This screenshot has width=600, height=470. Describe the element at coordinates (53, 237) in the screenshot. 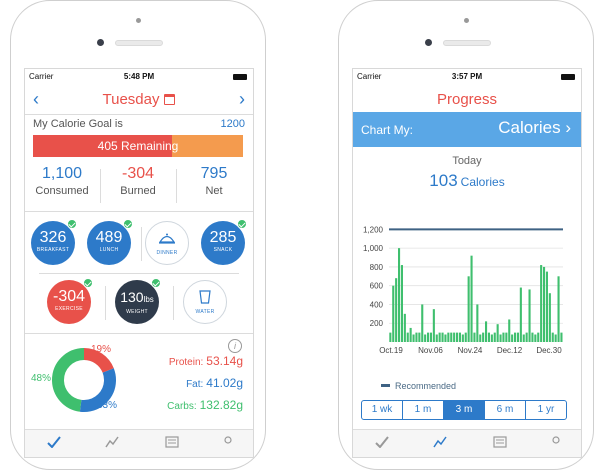

I see `breakfast-calories: 326` at that location.